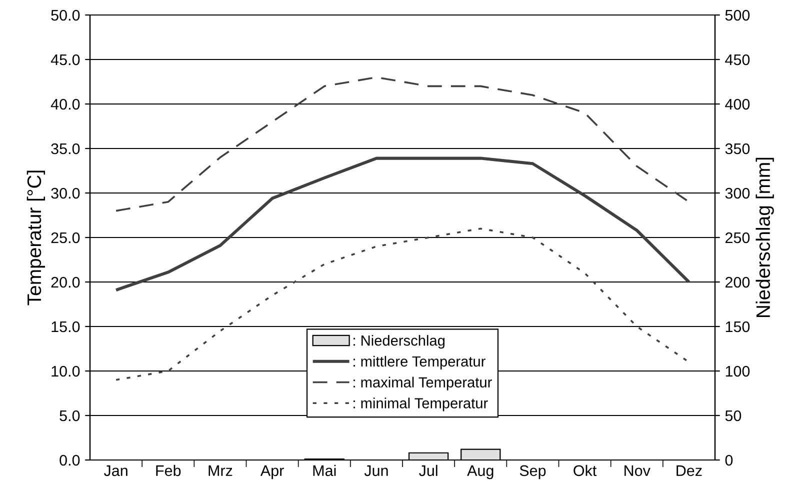 The image size is (790, 497). I want to click on x-tick-label: Mrz, so click(220, 470).